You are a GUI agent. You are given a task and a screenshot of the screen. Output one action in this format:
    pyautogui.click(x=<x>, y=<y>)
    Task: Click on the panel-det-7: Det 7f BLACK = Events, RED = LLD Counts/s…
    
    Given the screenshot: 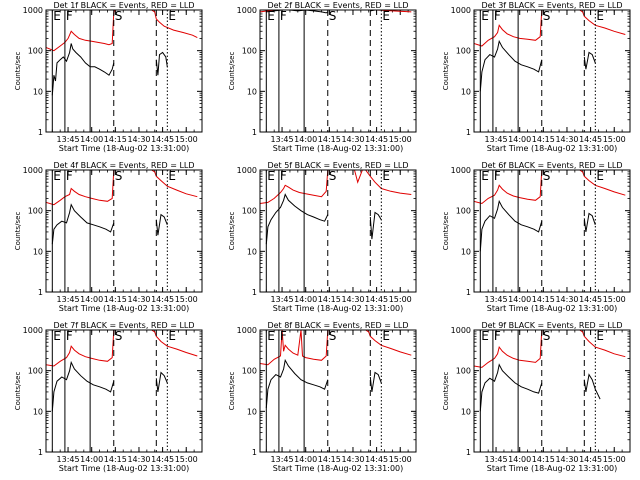 What is the action you would take?
    pyautogui.click(x=108, y=397)
    